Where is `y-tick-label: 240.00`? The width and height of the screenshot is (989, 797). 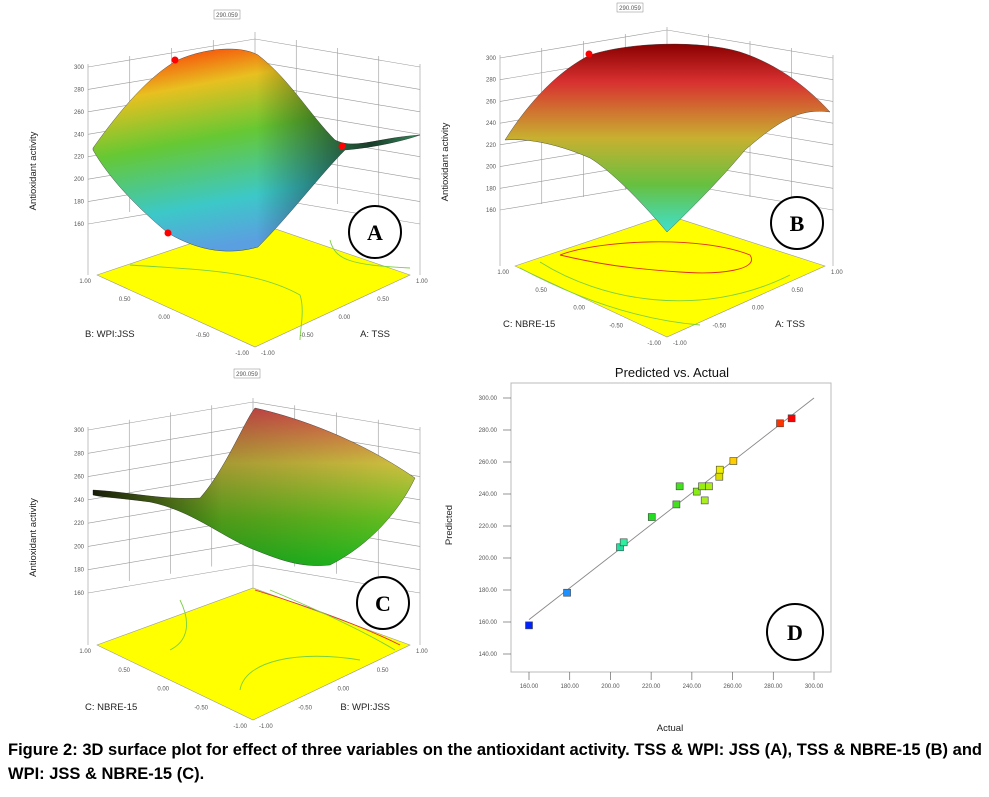
y-tick-label: 240.00 is located at coordinates (488, 495).